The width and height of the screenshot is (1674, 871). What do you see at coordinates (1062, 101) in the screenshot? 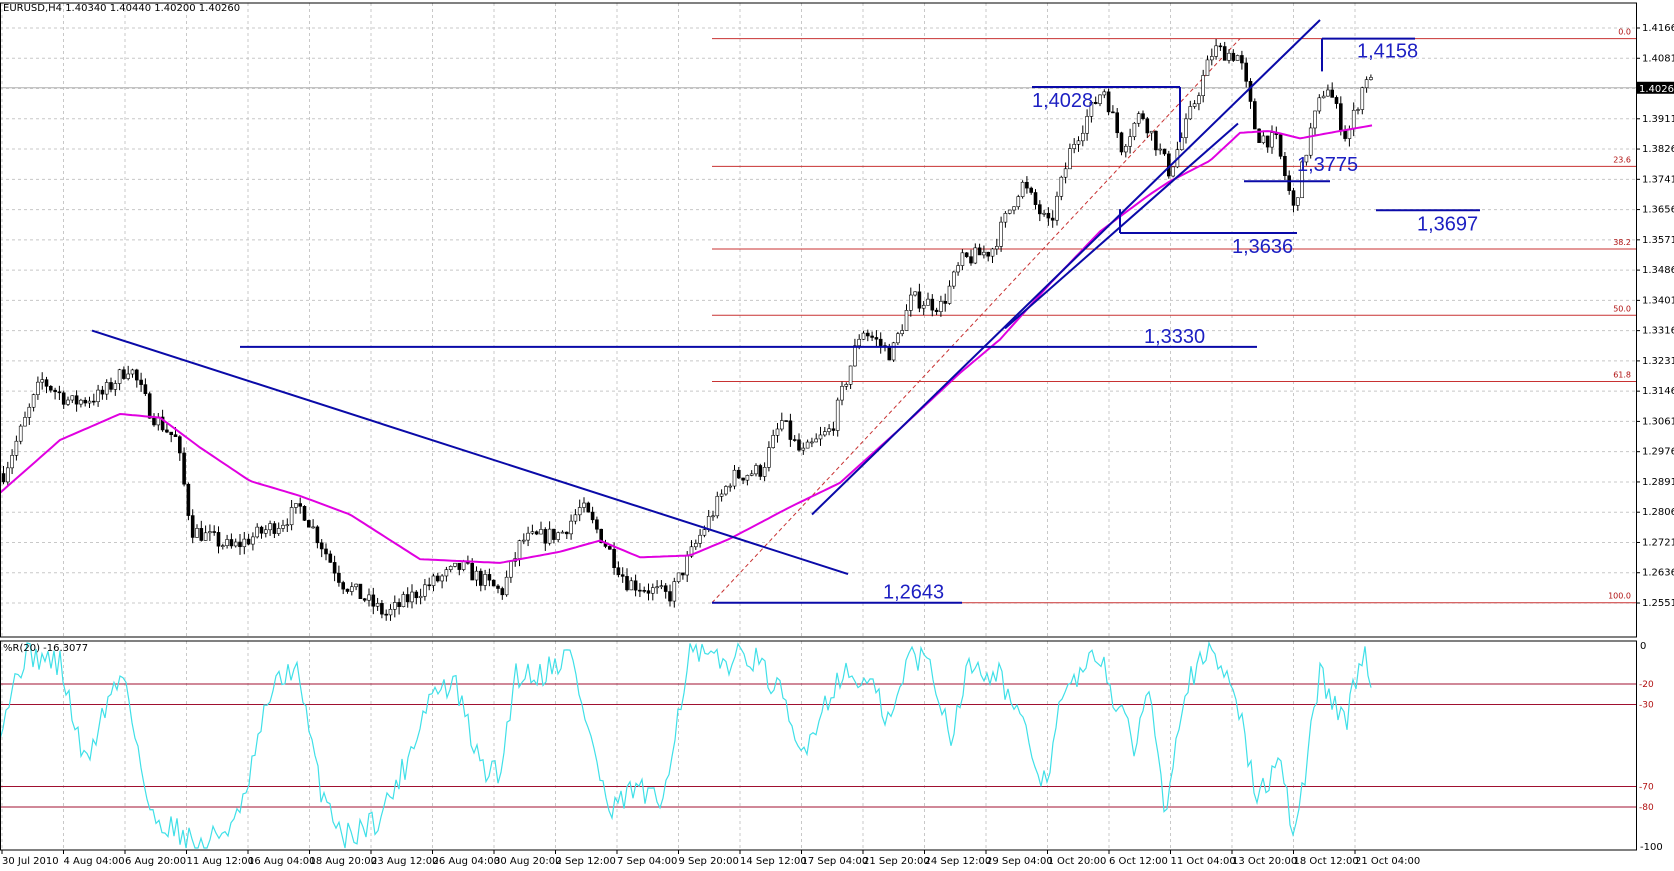
I see `level-label: 1,4028` at bounding box center [1062, 101].